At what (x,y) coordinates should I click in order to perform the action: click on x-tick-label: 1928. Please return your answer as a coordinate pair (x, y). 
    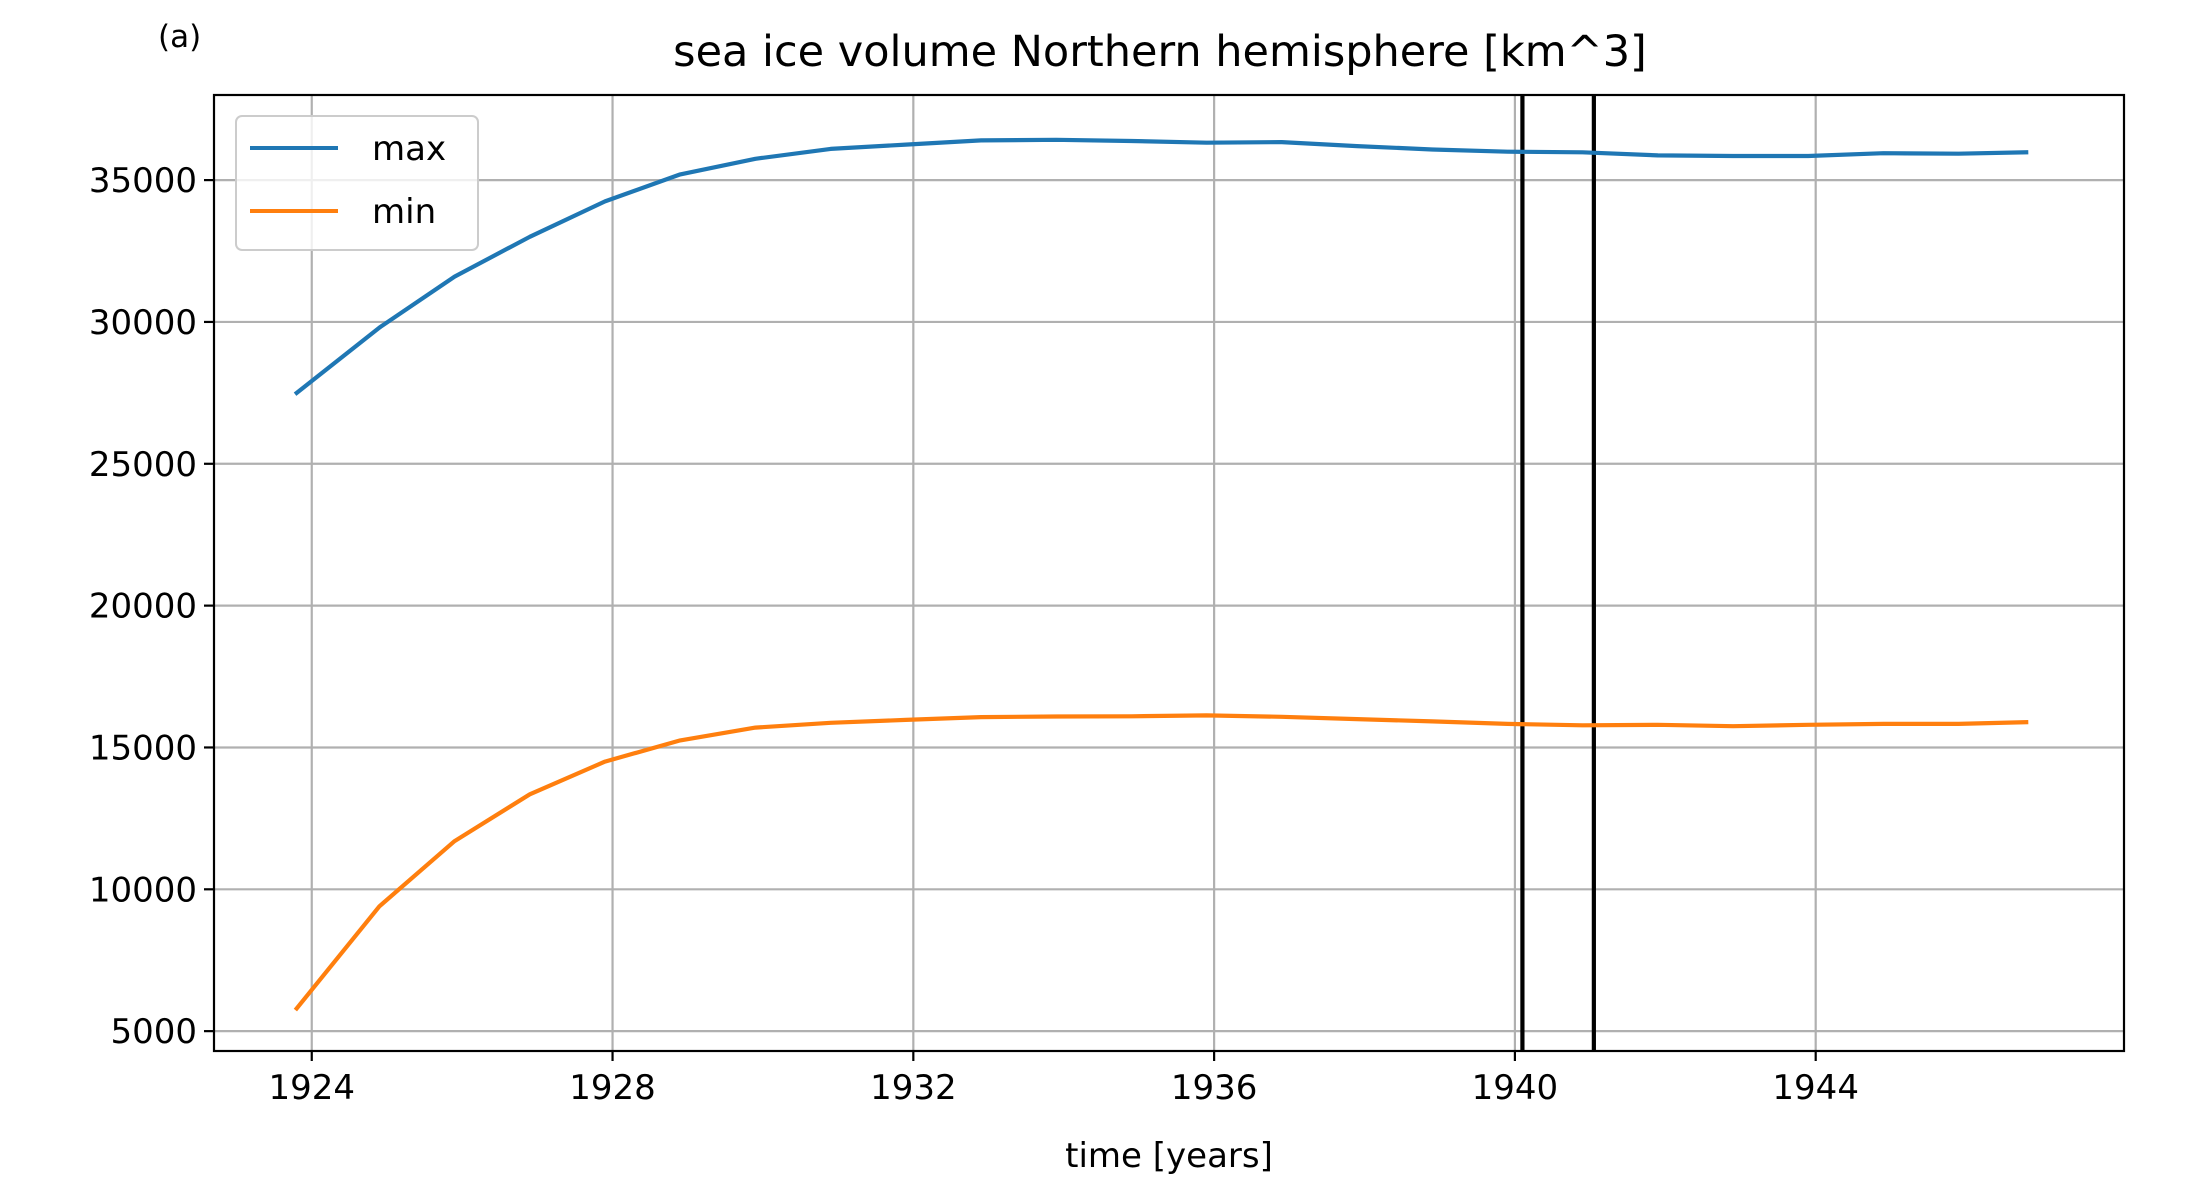
    Looking at the image, I should click on (612, 1088).